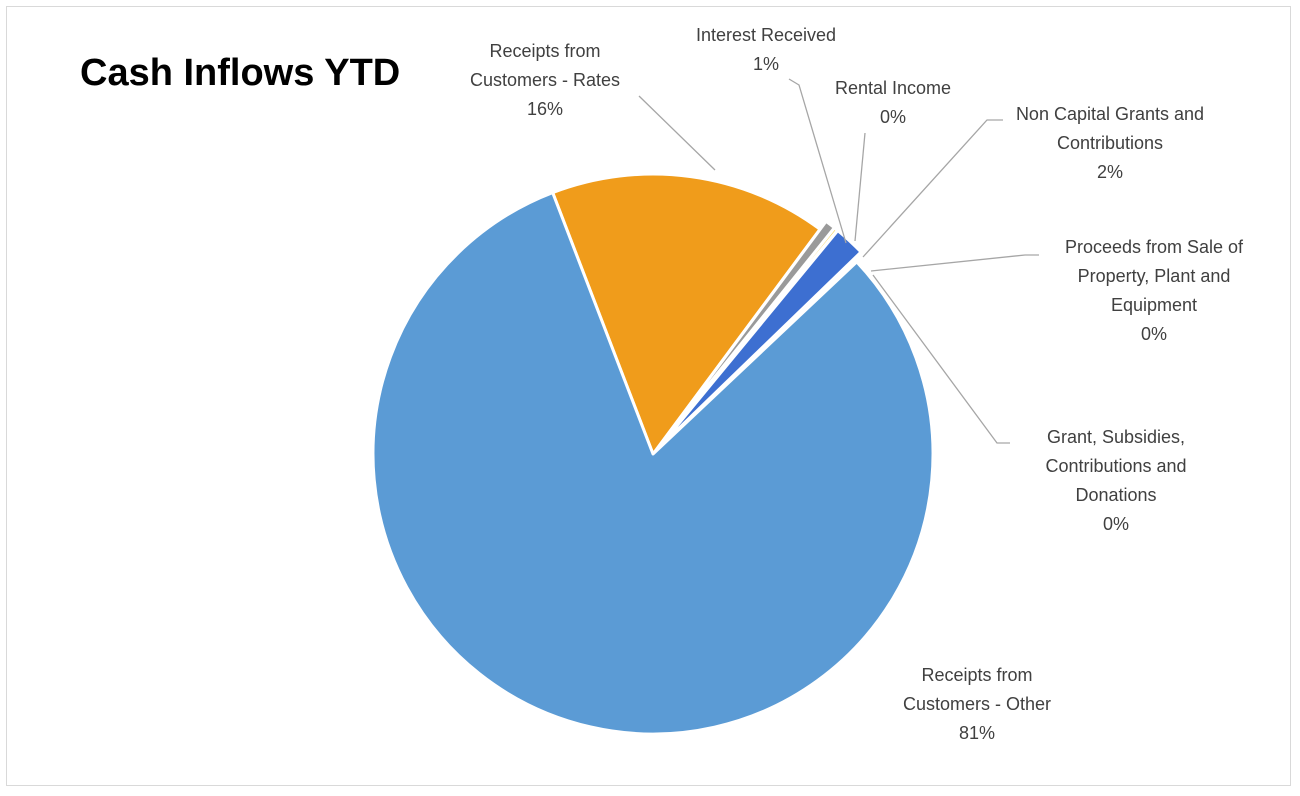 This screenshot has width=1300, height=796. I want to click on slice-label-line: 2%, so click(1110, 172).